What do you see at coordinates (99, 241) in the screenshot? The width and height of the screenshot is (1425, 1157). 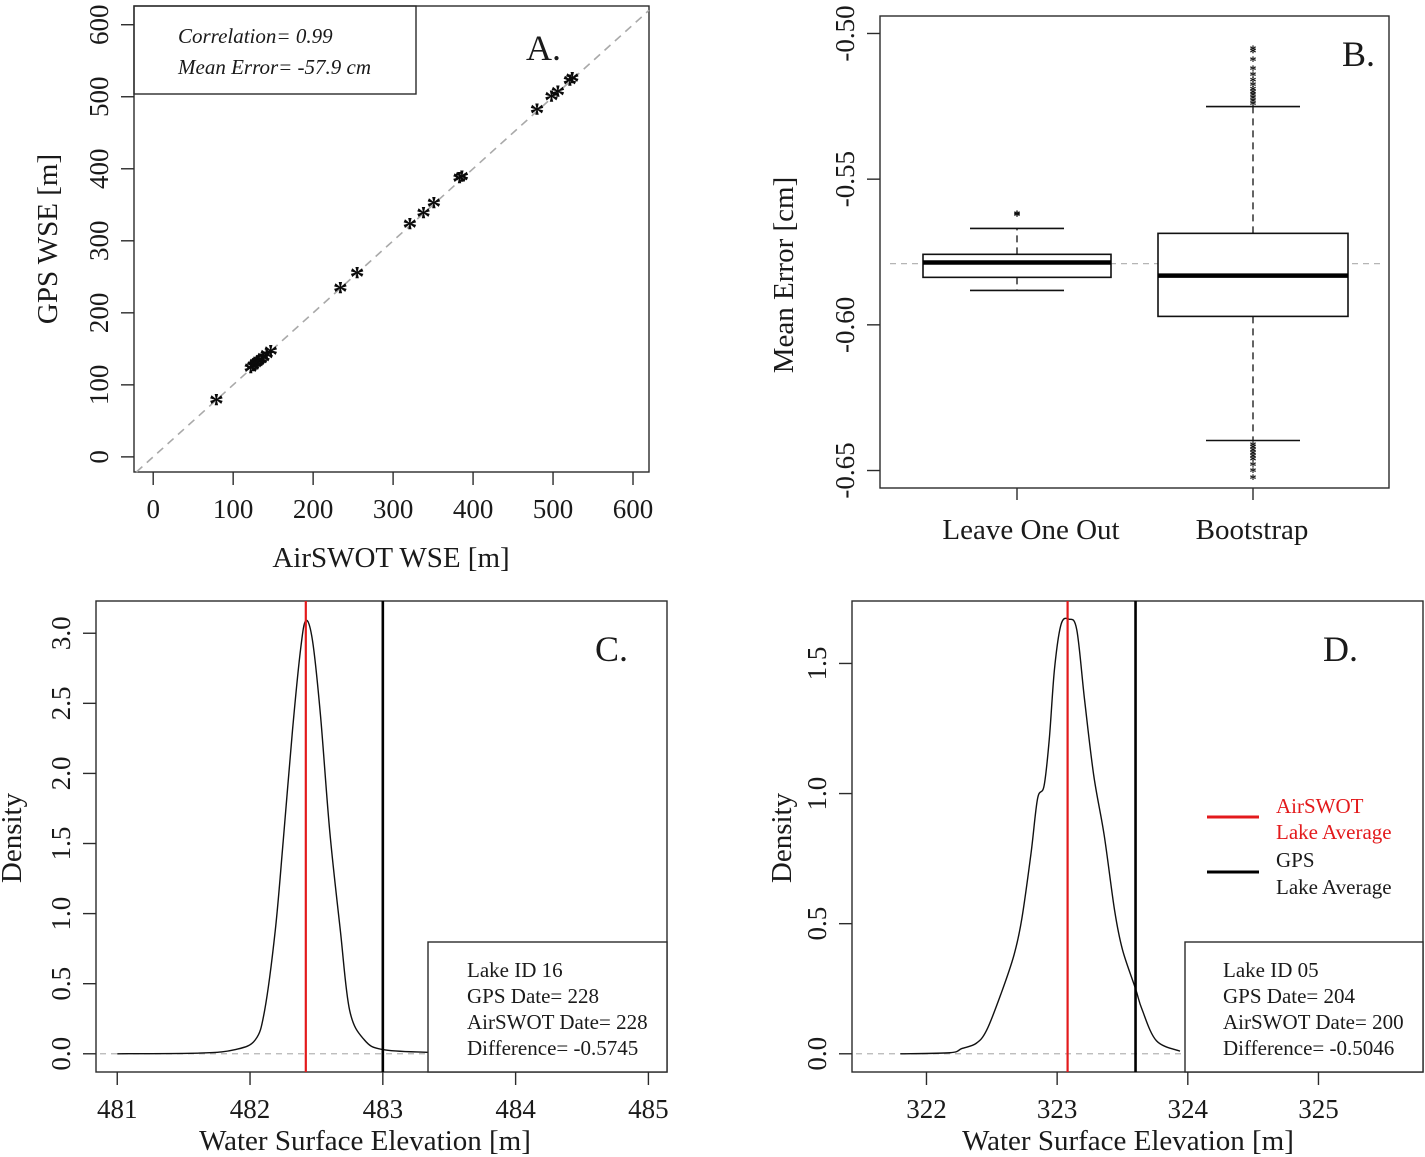 I see `panel-a-ytick-label: 300` at bounding box center [99, 241].